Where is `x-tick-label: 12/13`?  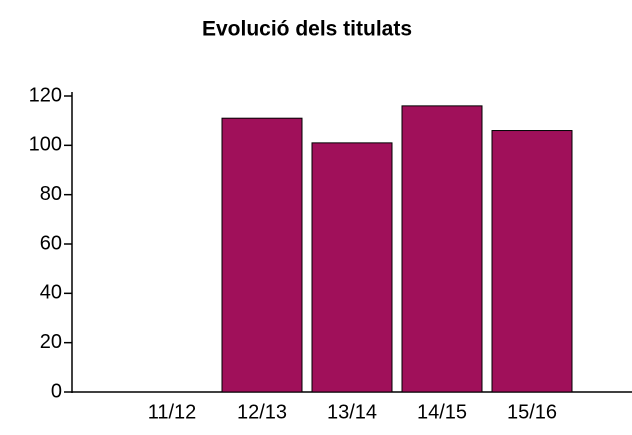
x-tick-label: 12/13 is located at coordinates (262, 412).